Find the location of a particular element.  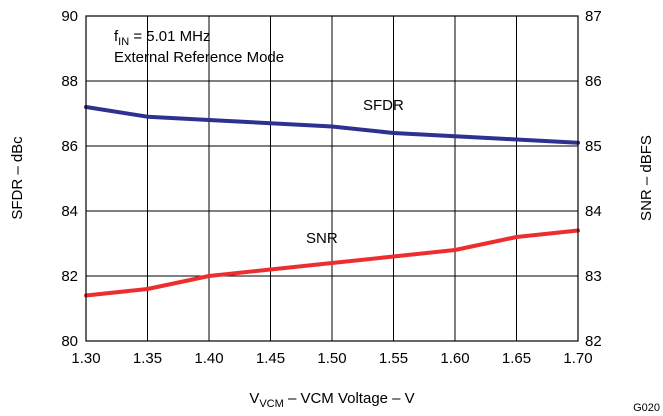

y-left-tick-label: 86 is located at coordinates (69, 146).